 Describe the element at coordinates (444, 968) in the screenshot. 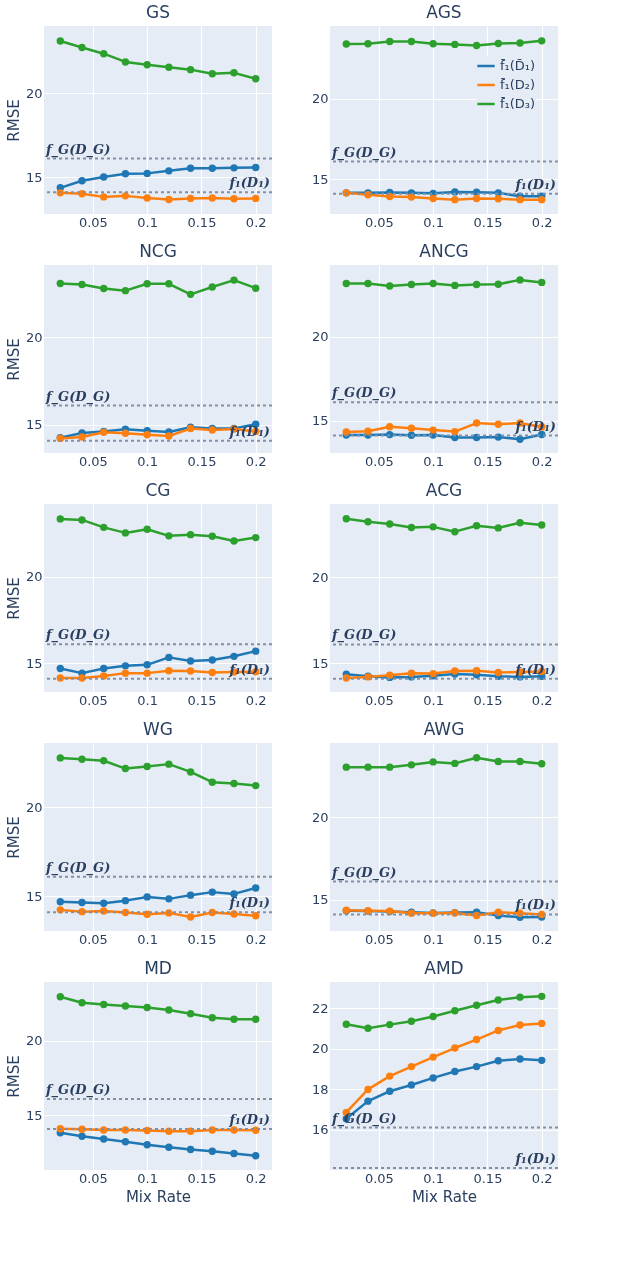

I see `chart-title: AMD` at that location.